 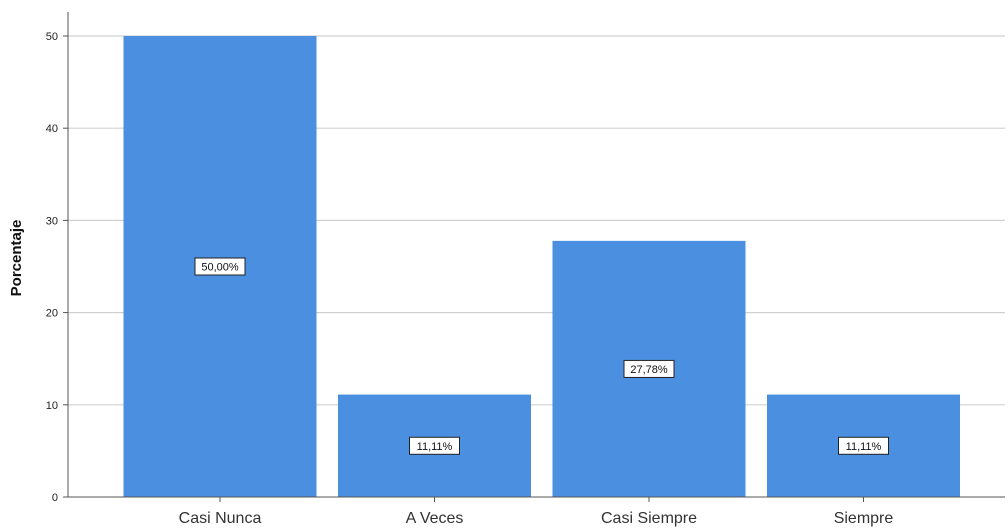 What do you see at coordinates (435, 518) in the screenshot?
I see `x-category-label: A Veces` at bounding box center [435, 518].